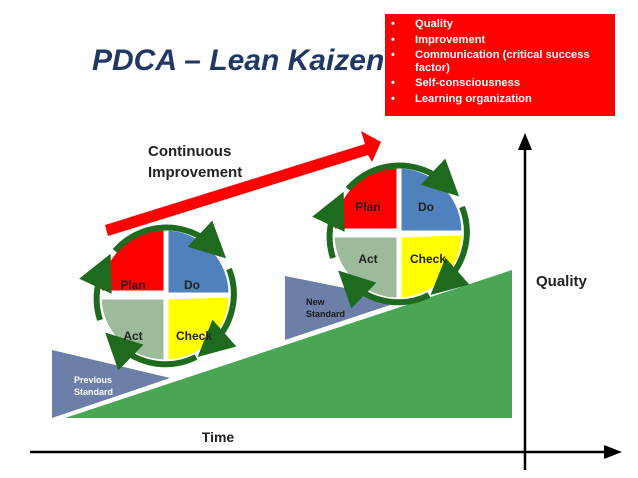 The width and height of the screenshot is (638, 478). I want to click on quality-axis-label: Quality, so click(562, 281).